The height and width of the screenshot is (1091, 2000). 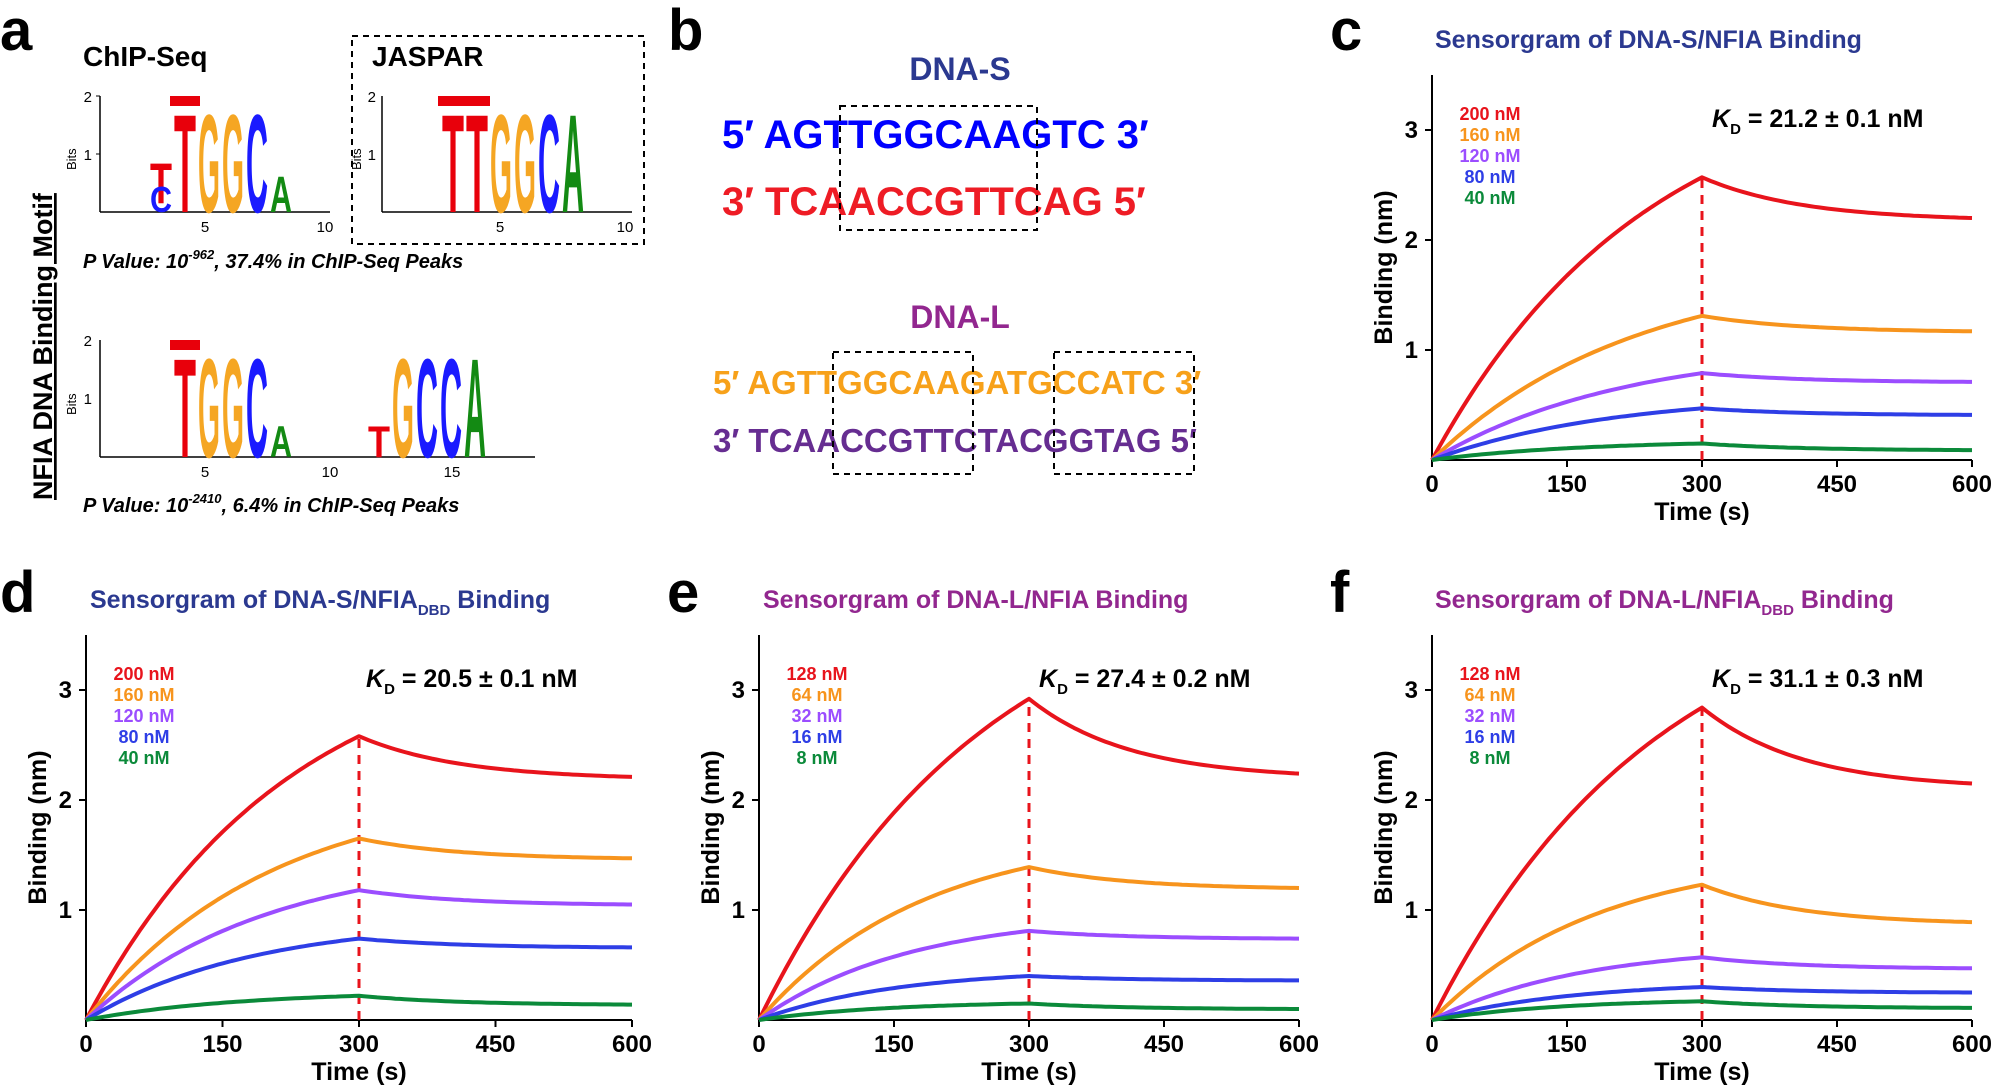 I want to click on logo3-xtick-10: 10, so click(x=330, y=472).